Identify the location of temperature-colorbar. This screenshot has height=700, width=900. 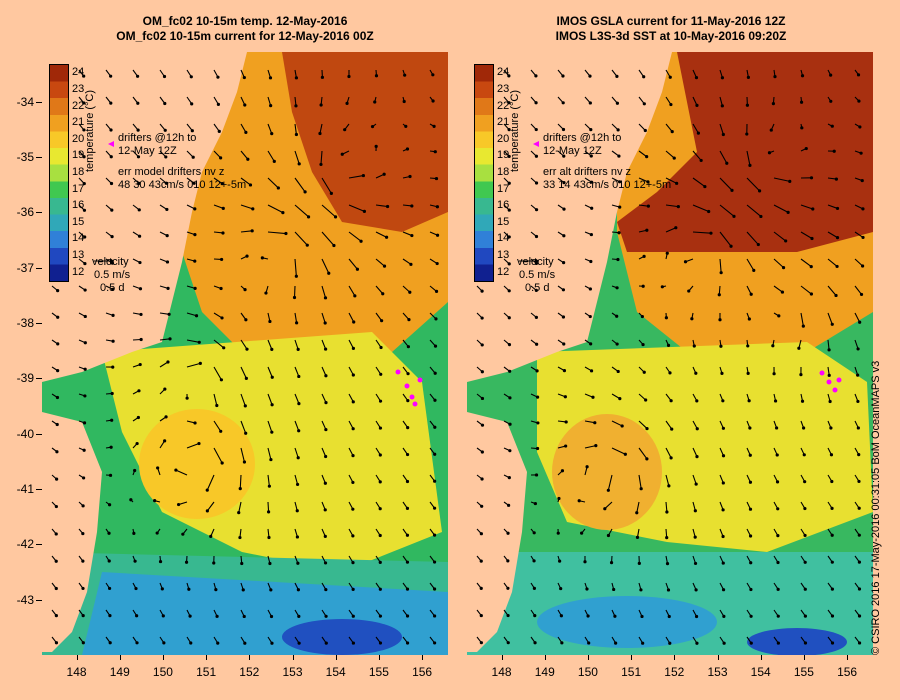
(484, 173).